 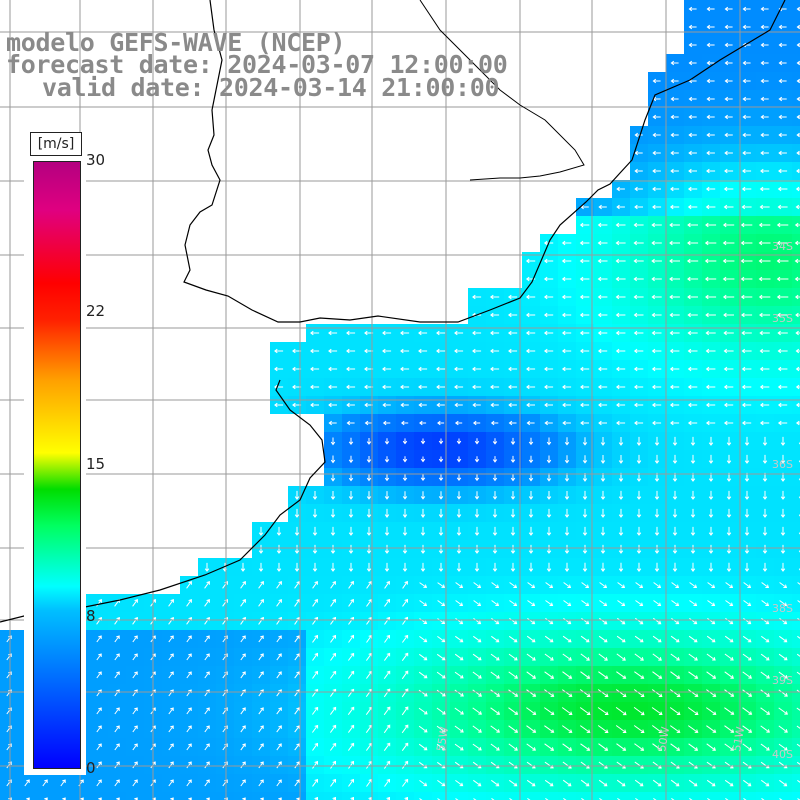 I want to click on lat-label: 39S, so click(x=782, y=680).